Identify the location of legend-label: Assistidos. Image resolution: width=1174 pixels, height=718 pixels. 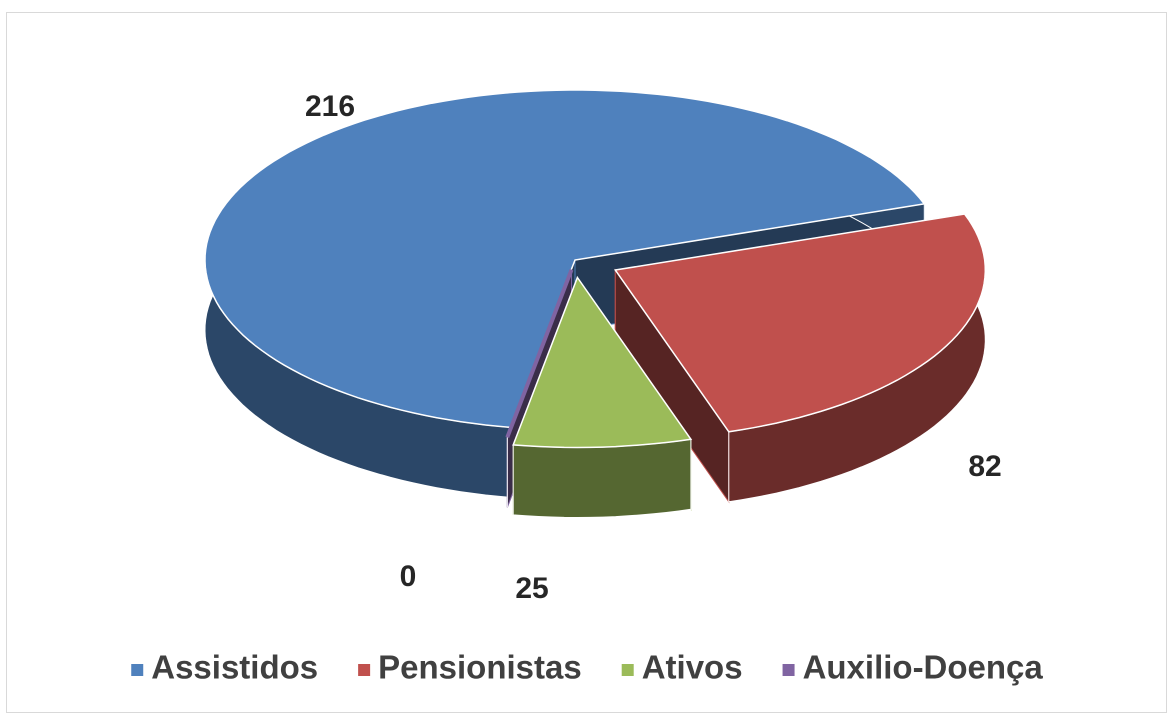
(234, 667).